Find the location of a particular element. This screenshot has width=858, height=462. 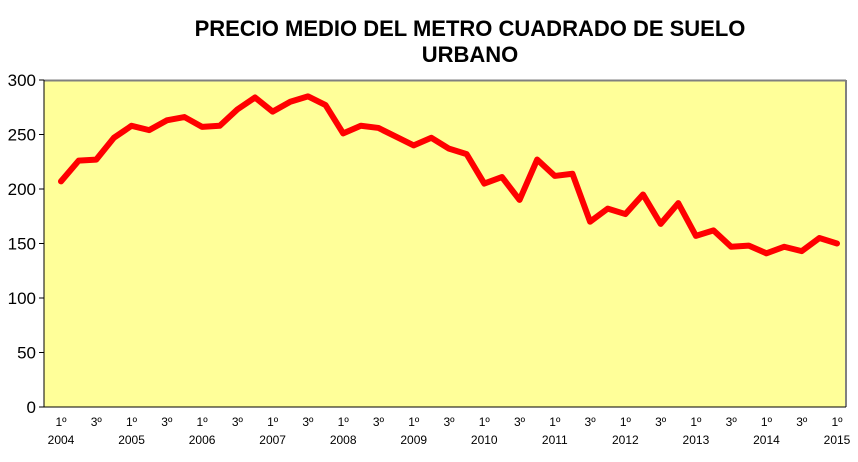

x-year-label: 2014 is located at coordinates (766, 440).